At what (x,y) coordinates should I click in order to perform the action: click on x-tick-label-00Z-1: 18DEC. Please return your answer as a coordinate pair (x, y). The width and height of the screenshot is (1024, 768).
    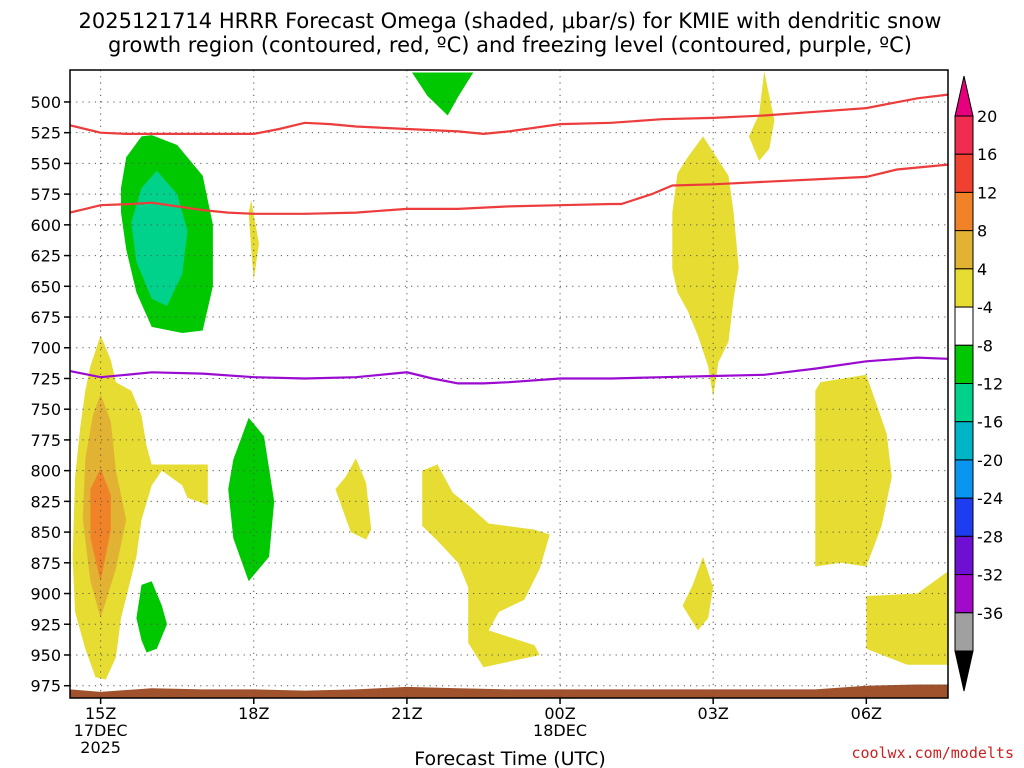
    Looking at the image, I should click on (560, 730).